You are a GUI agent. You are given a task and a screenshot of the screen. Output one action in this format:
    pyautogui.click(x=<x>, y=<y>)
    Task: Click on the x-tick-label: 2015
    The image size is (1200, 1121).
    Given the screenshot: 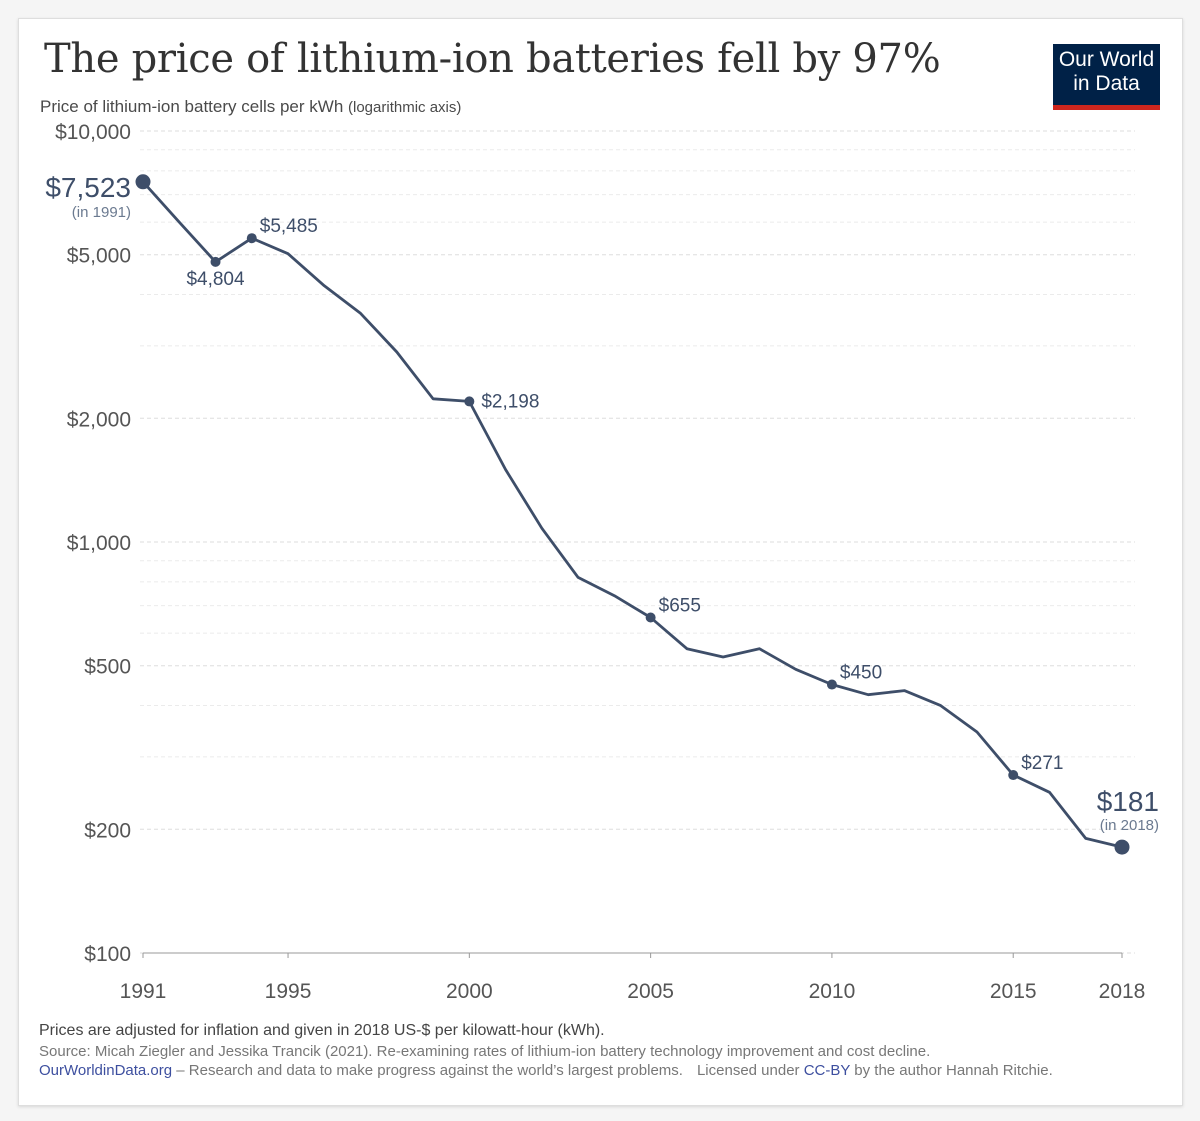 What is the action you would take?
    pyautogui.click(x=1013, y=991)
    